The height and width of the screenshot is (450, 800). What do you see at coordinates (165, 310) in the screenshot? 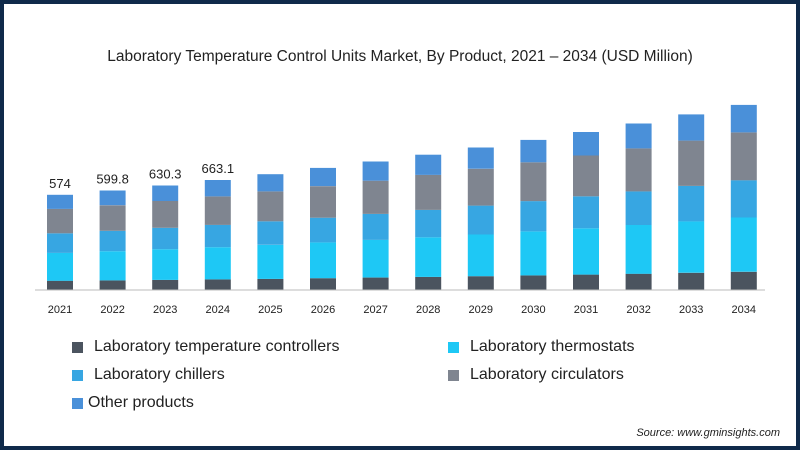
I see `x-tick-label-2023: 2023` at bounding box center [165, 310].